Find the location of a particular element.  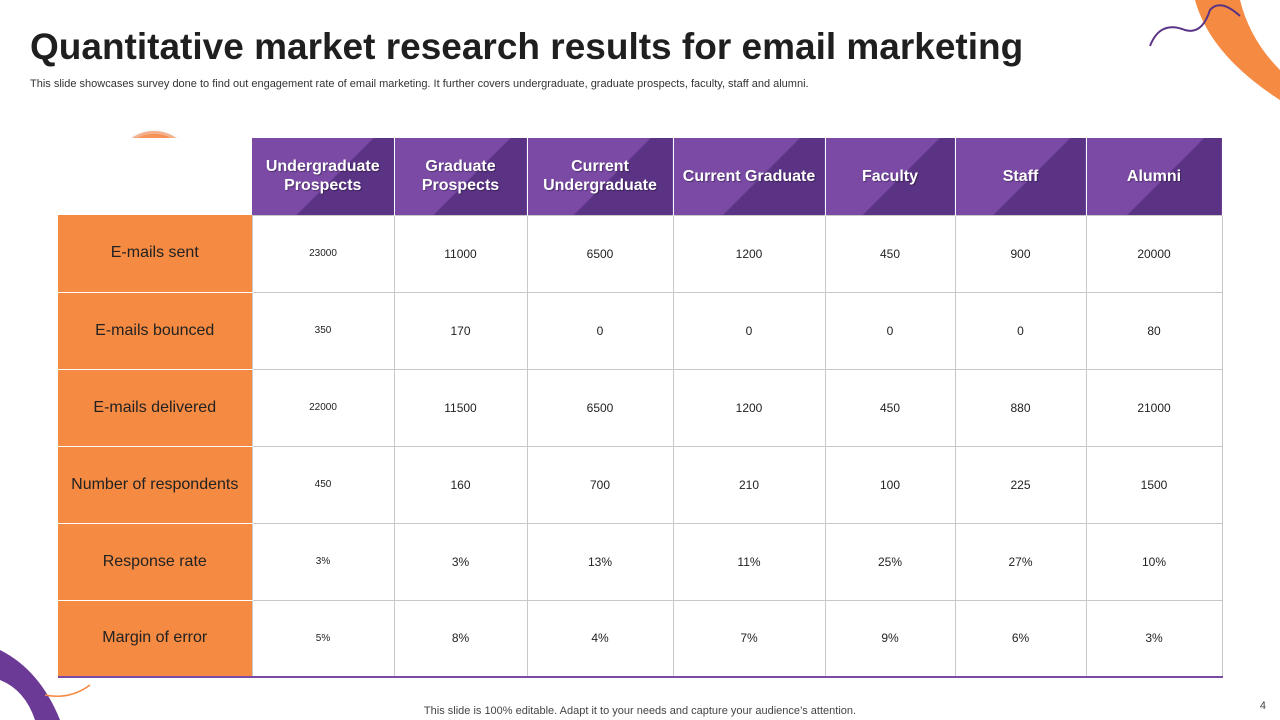

decoration-bottom-left is located at coordinates (45, 685).